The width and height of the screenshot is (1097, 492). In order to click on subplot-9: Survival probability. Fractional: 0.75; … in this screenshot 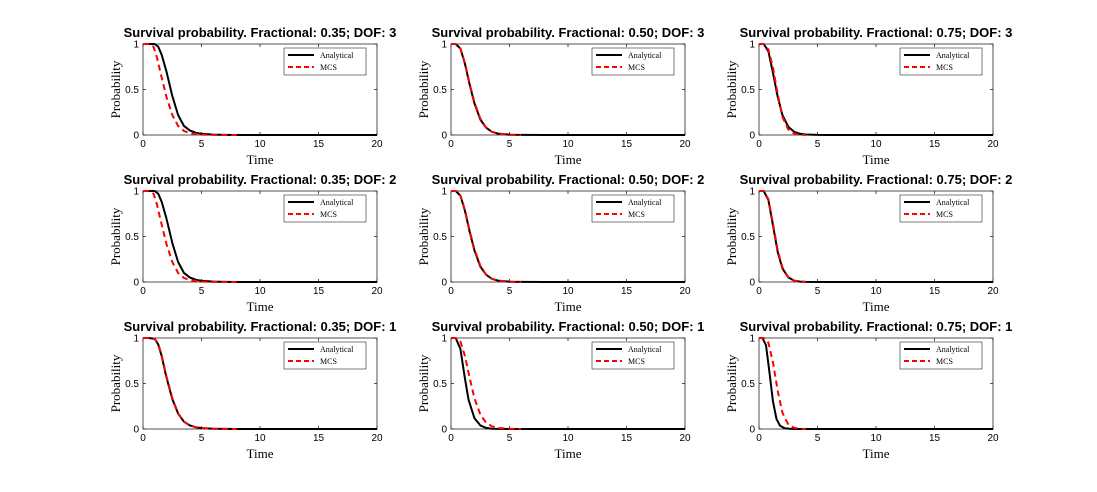, I will do `click(868, 390)`.